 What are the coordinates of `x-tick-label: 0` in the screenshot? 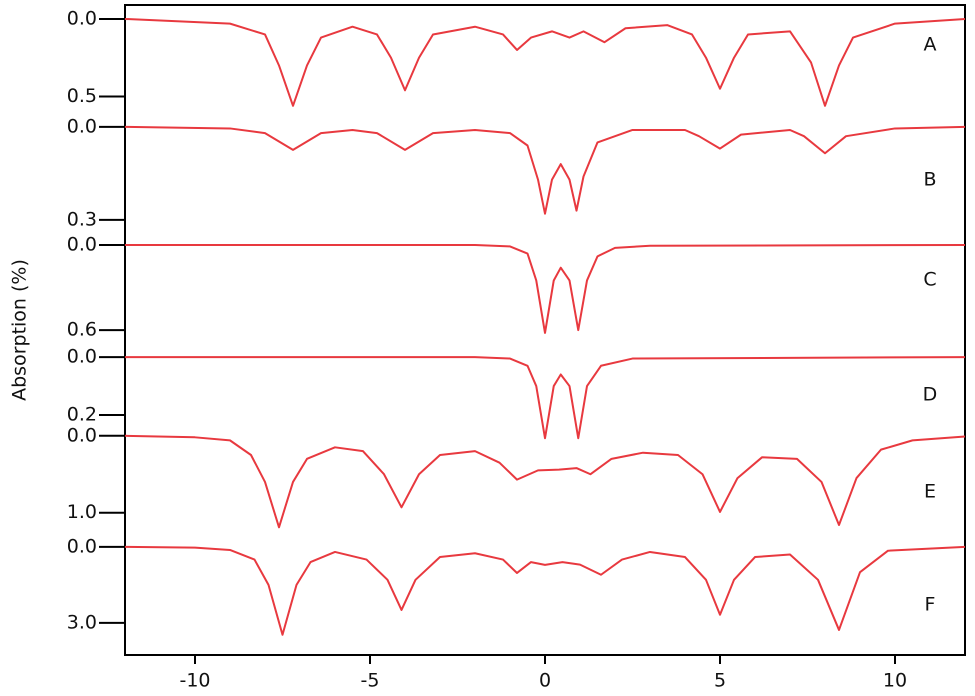 It's located at (545, 681).